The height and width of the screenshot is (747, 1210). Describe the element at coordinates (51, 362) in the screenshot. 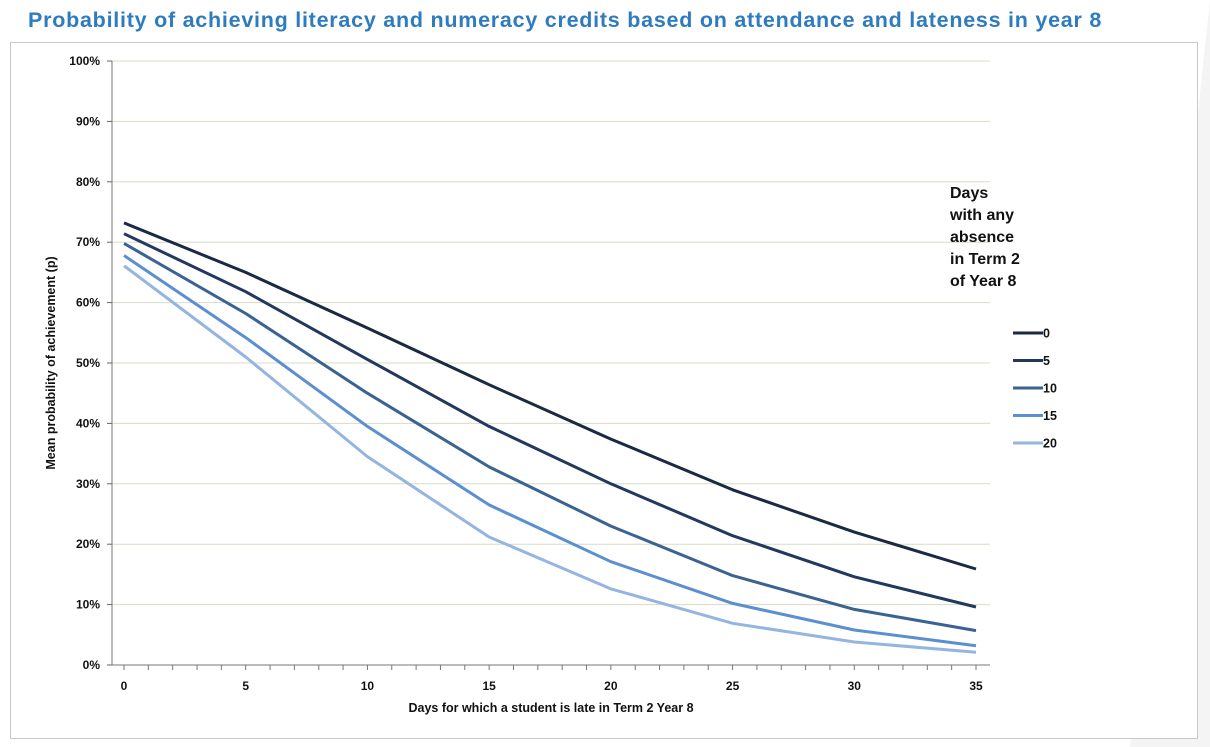

I see `y-axis-label: Mean probability of achievement (p)` at that location.